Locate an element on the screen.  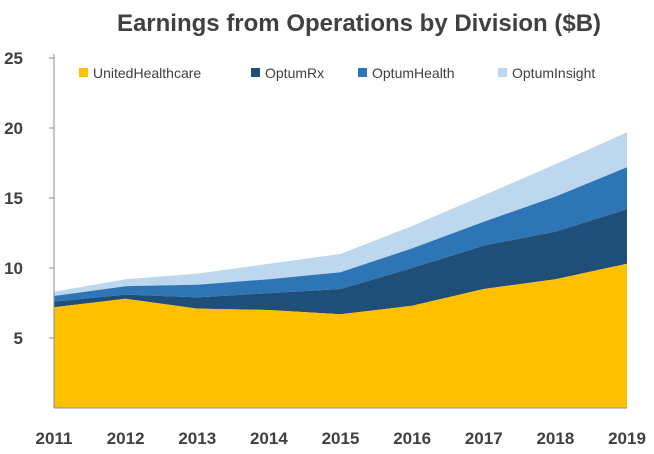
legend-swatch-optuminsight is located at coordinates (502, 72).